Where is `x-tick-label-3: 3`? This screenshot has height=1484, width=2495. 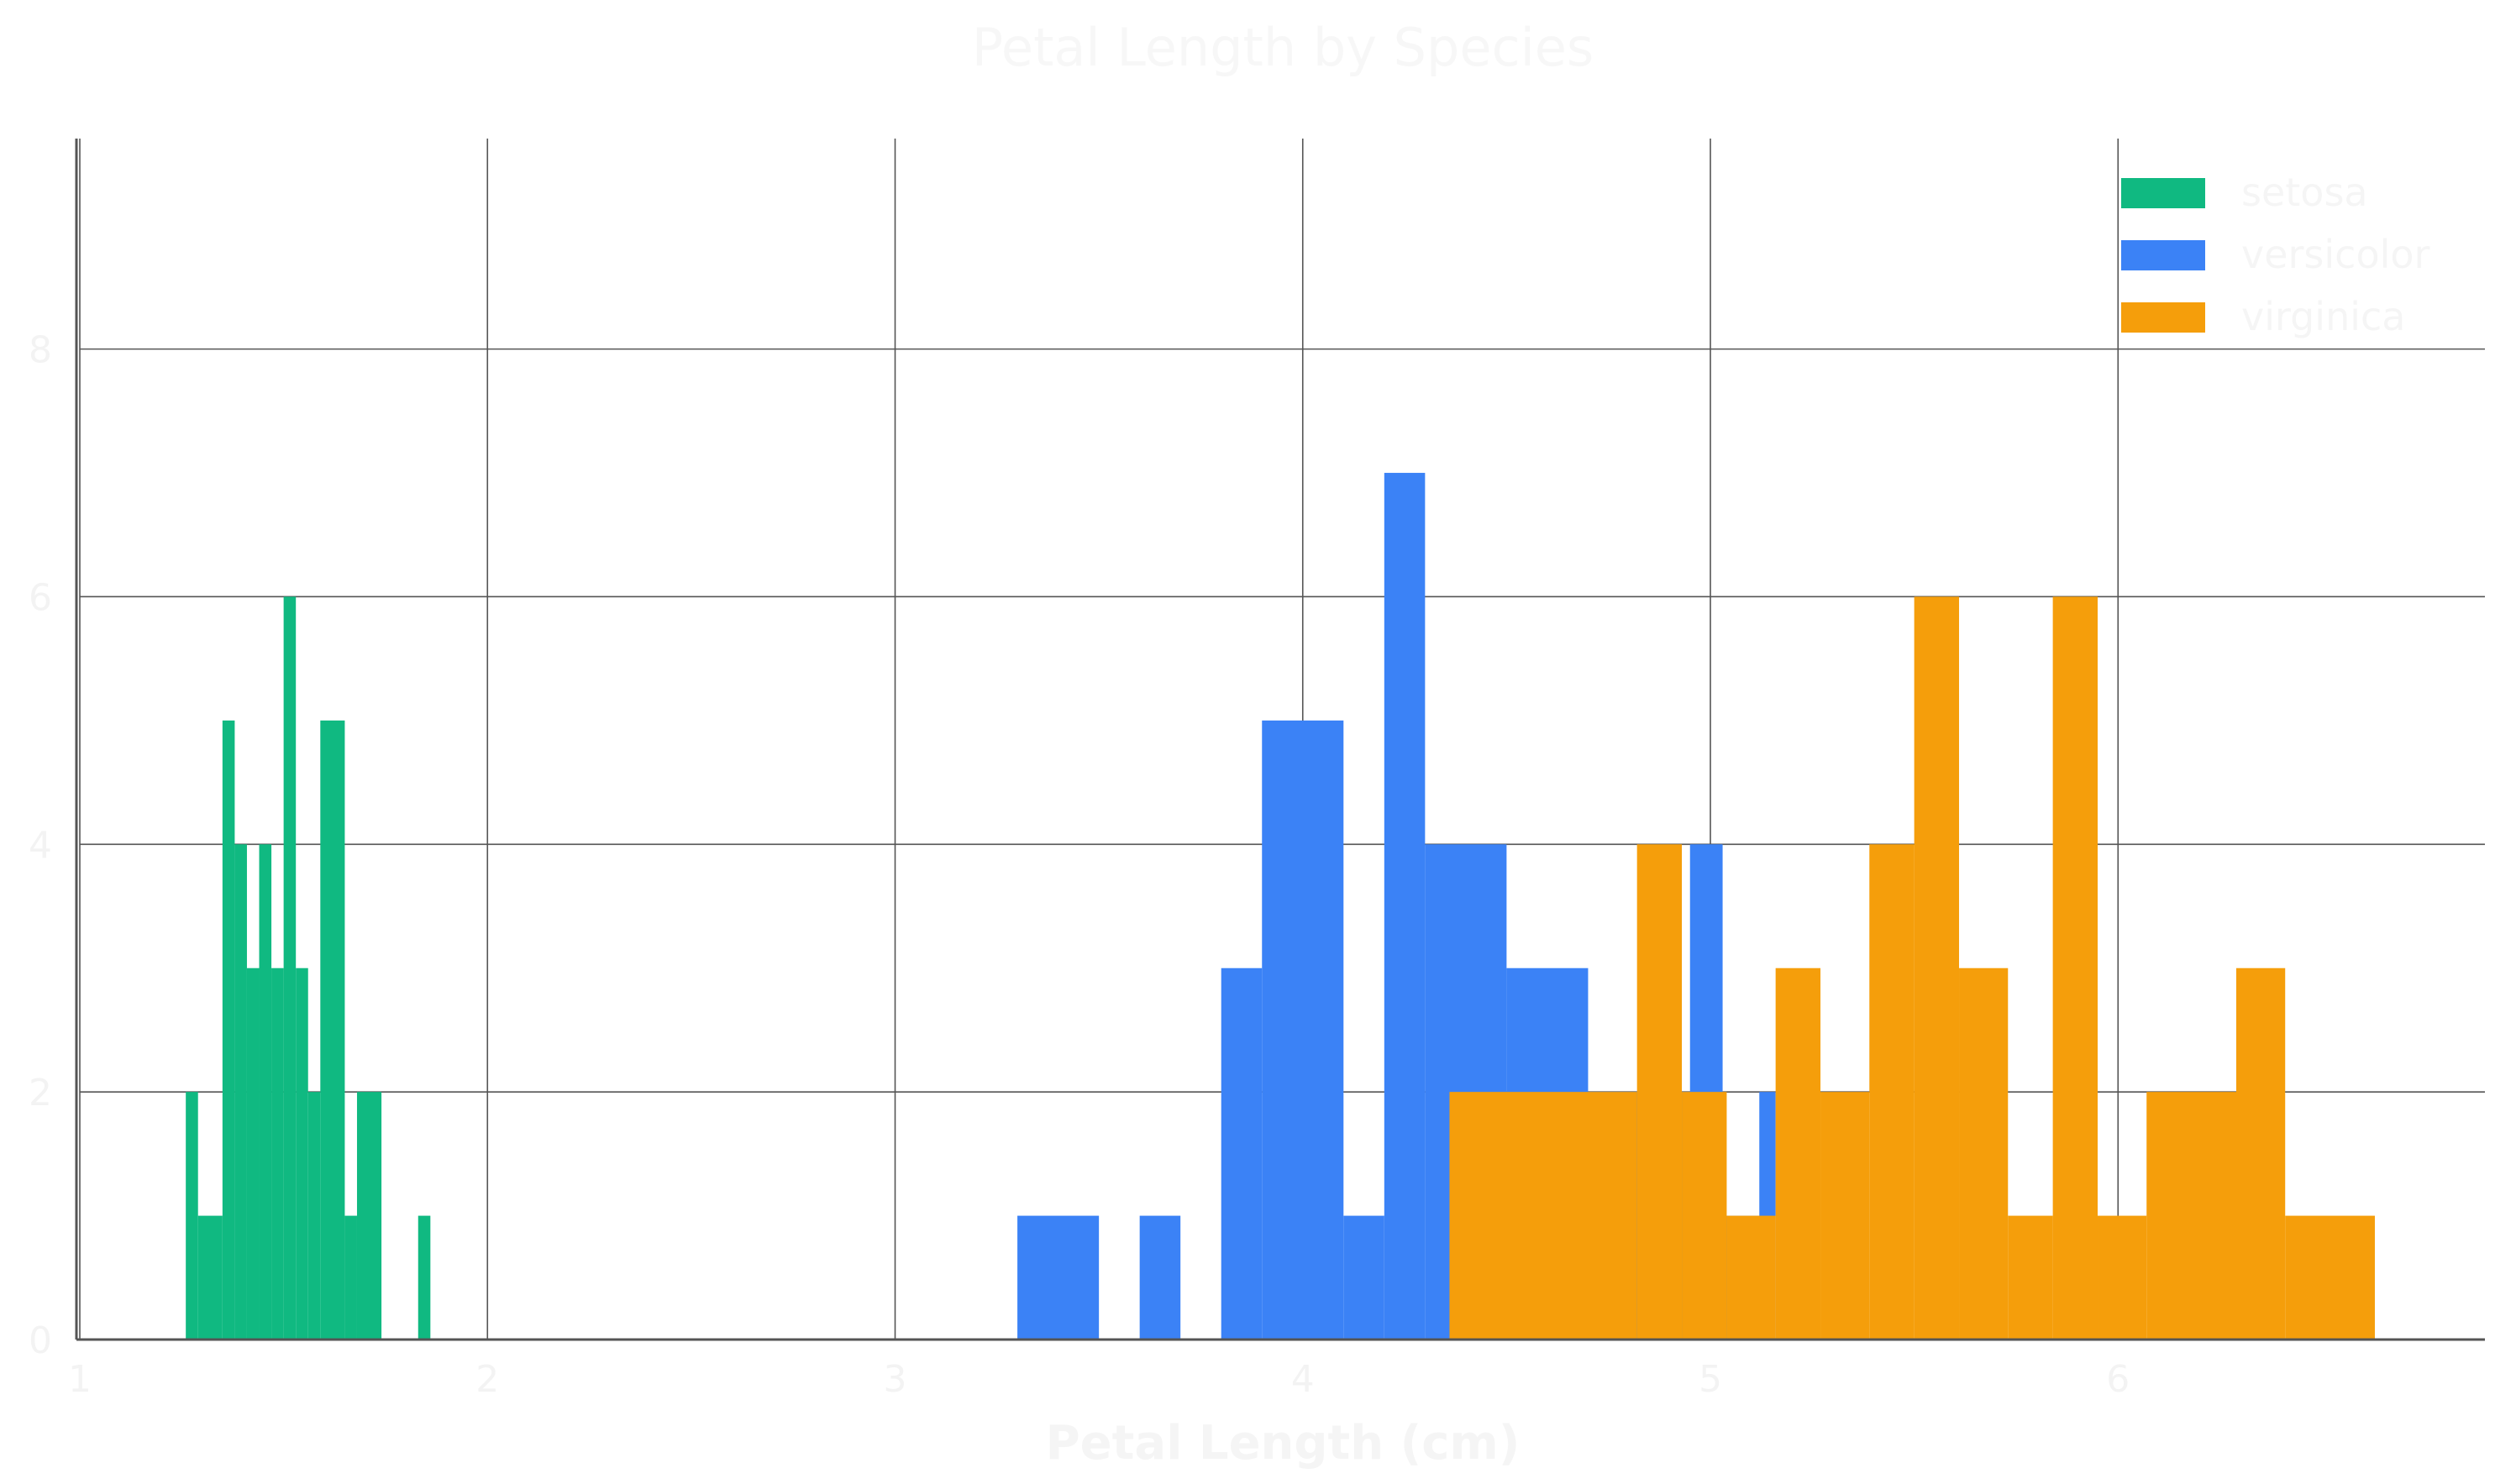 x-tick-label-3: 3 is located at coordinates (895, 1380).